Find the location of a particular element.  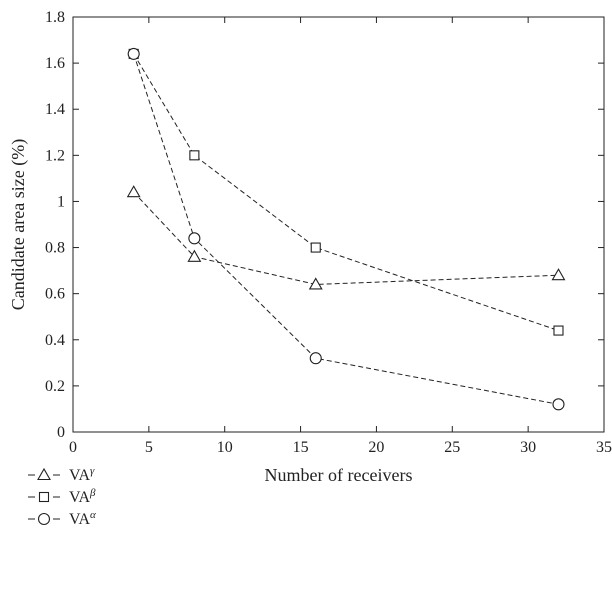

y-tick-label: 1.4 is located at coordinates (55, 109).